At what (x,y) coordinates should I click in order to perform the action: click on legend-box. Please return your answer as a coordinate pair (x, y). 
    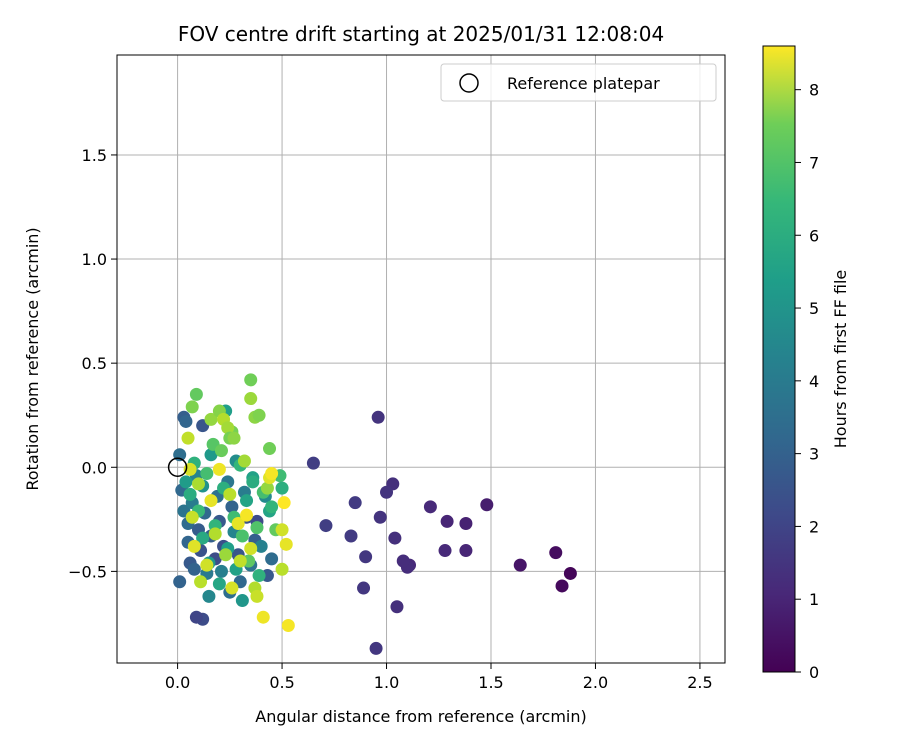
    Looking at the image, I should click on (578, 82).